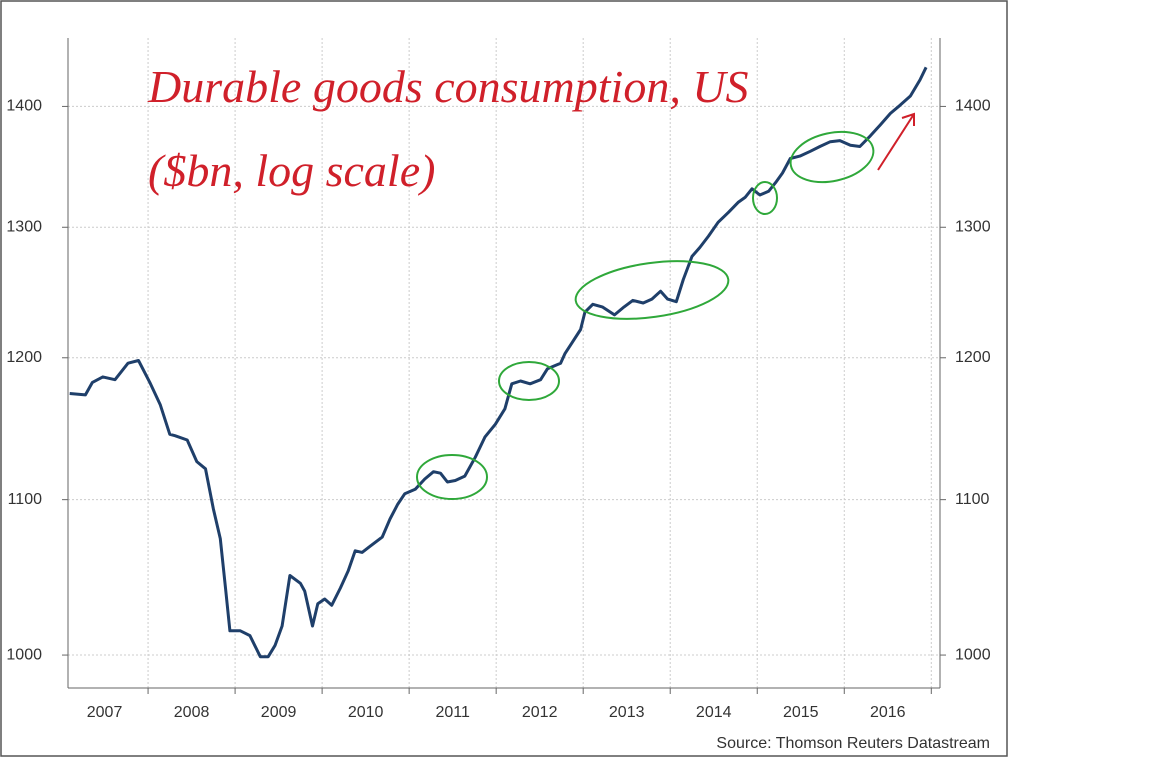 The width and height of the screenshot is (1152, 758). What do you see at coordinates (973, 226) in the screenshot?
I see `y2-tick-label: 1300` at bounding box center [973, 226].